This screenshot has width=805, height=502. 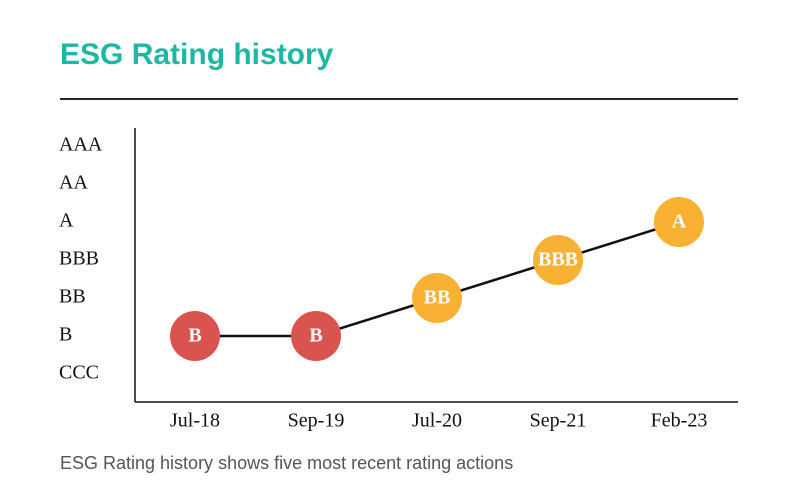 I want to click on x-tick-jul-18: Jul-18, so click(x=195, y=421).